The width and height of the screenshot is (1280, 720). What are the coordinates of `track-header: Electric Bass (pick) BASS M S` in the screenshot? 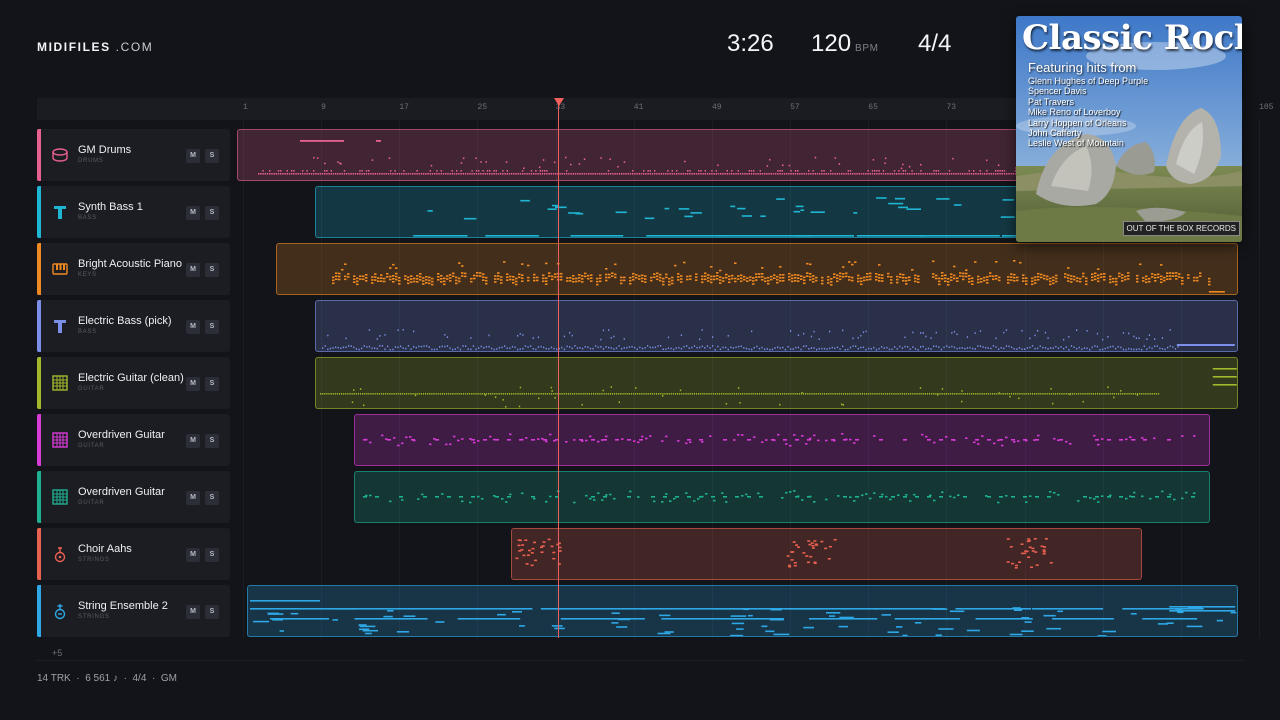 It's located at (133, 326).